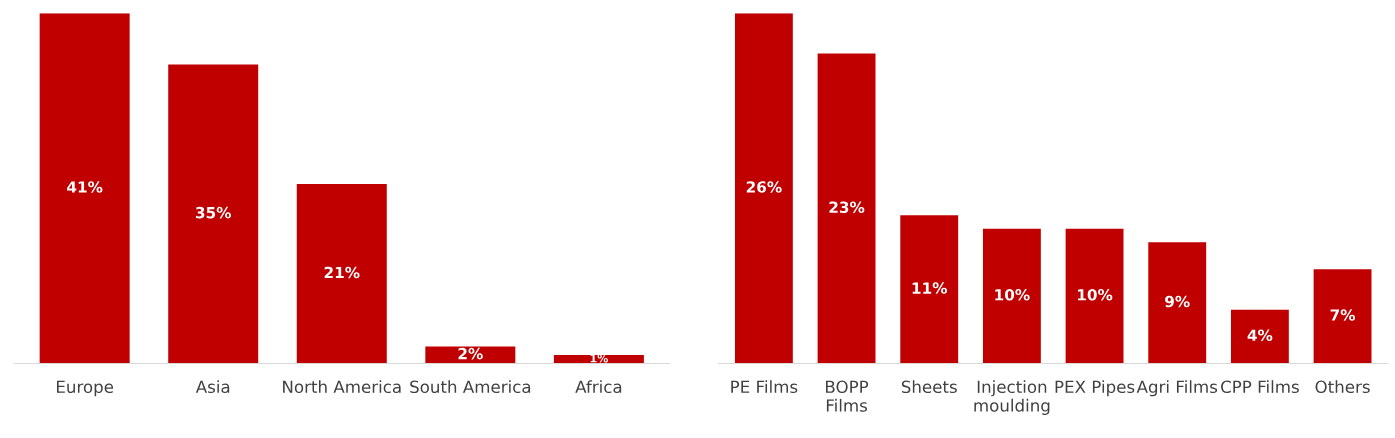  I want to click on x-tick-label: Africa, so click(598, 387).